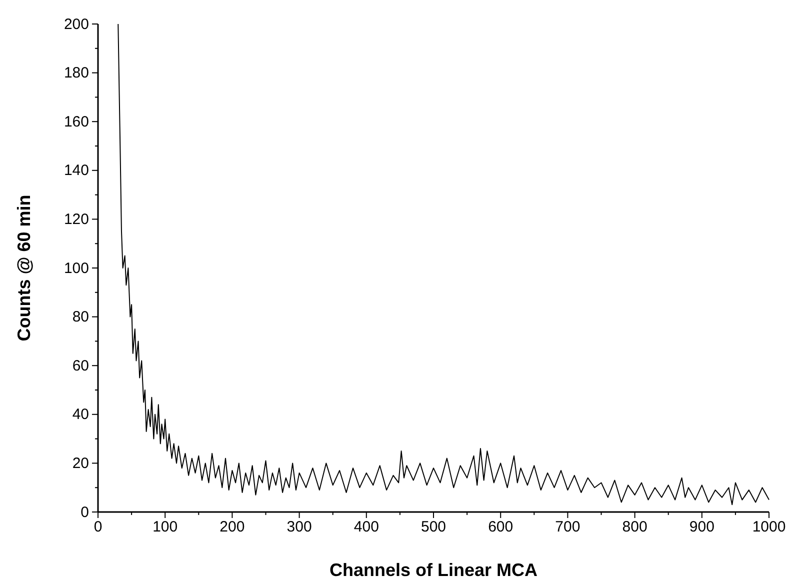 This screenshot has width=794, height=588. Describe the element at coordinates (769, 527) in the screenshot. I see `x-tick-label: 1000` at that location.